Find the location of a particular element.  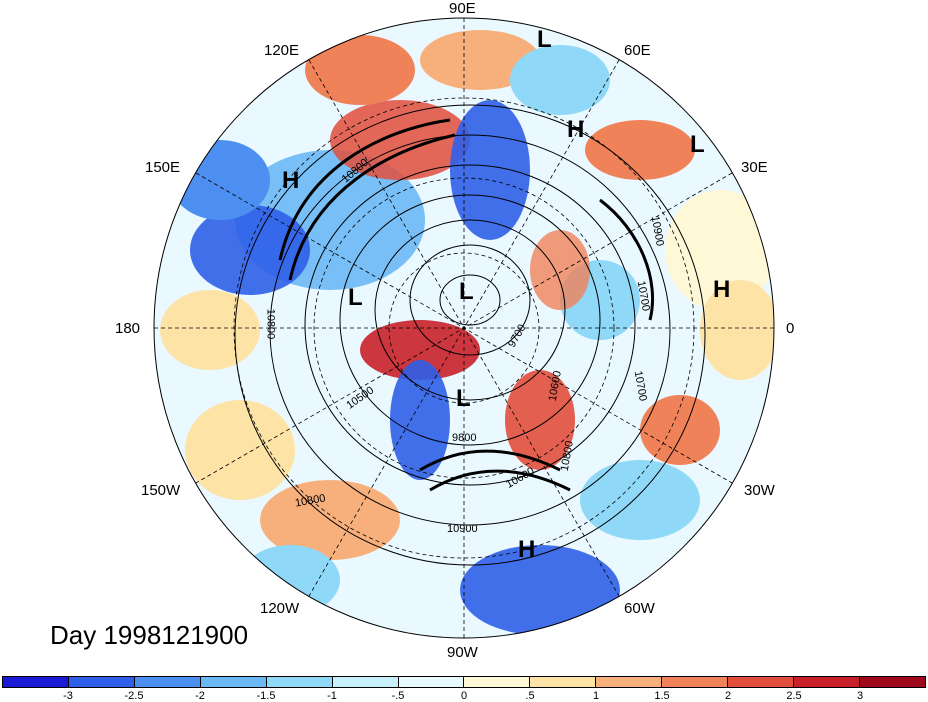

color-bar-tick: 2 is located at coordinates (728, 696).